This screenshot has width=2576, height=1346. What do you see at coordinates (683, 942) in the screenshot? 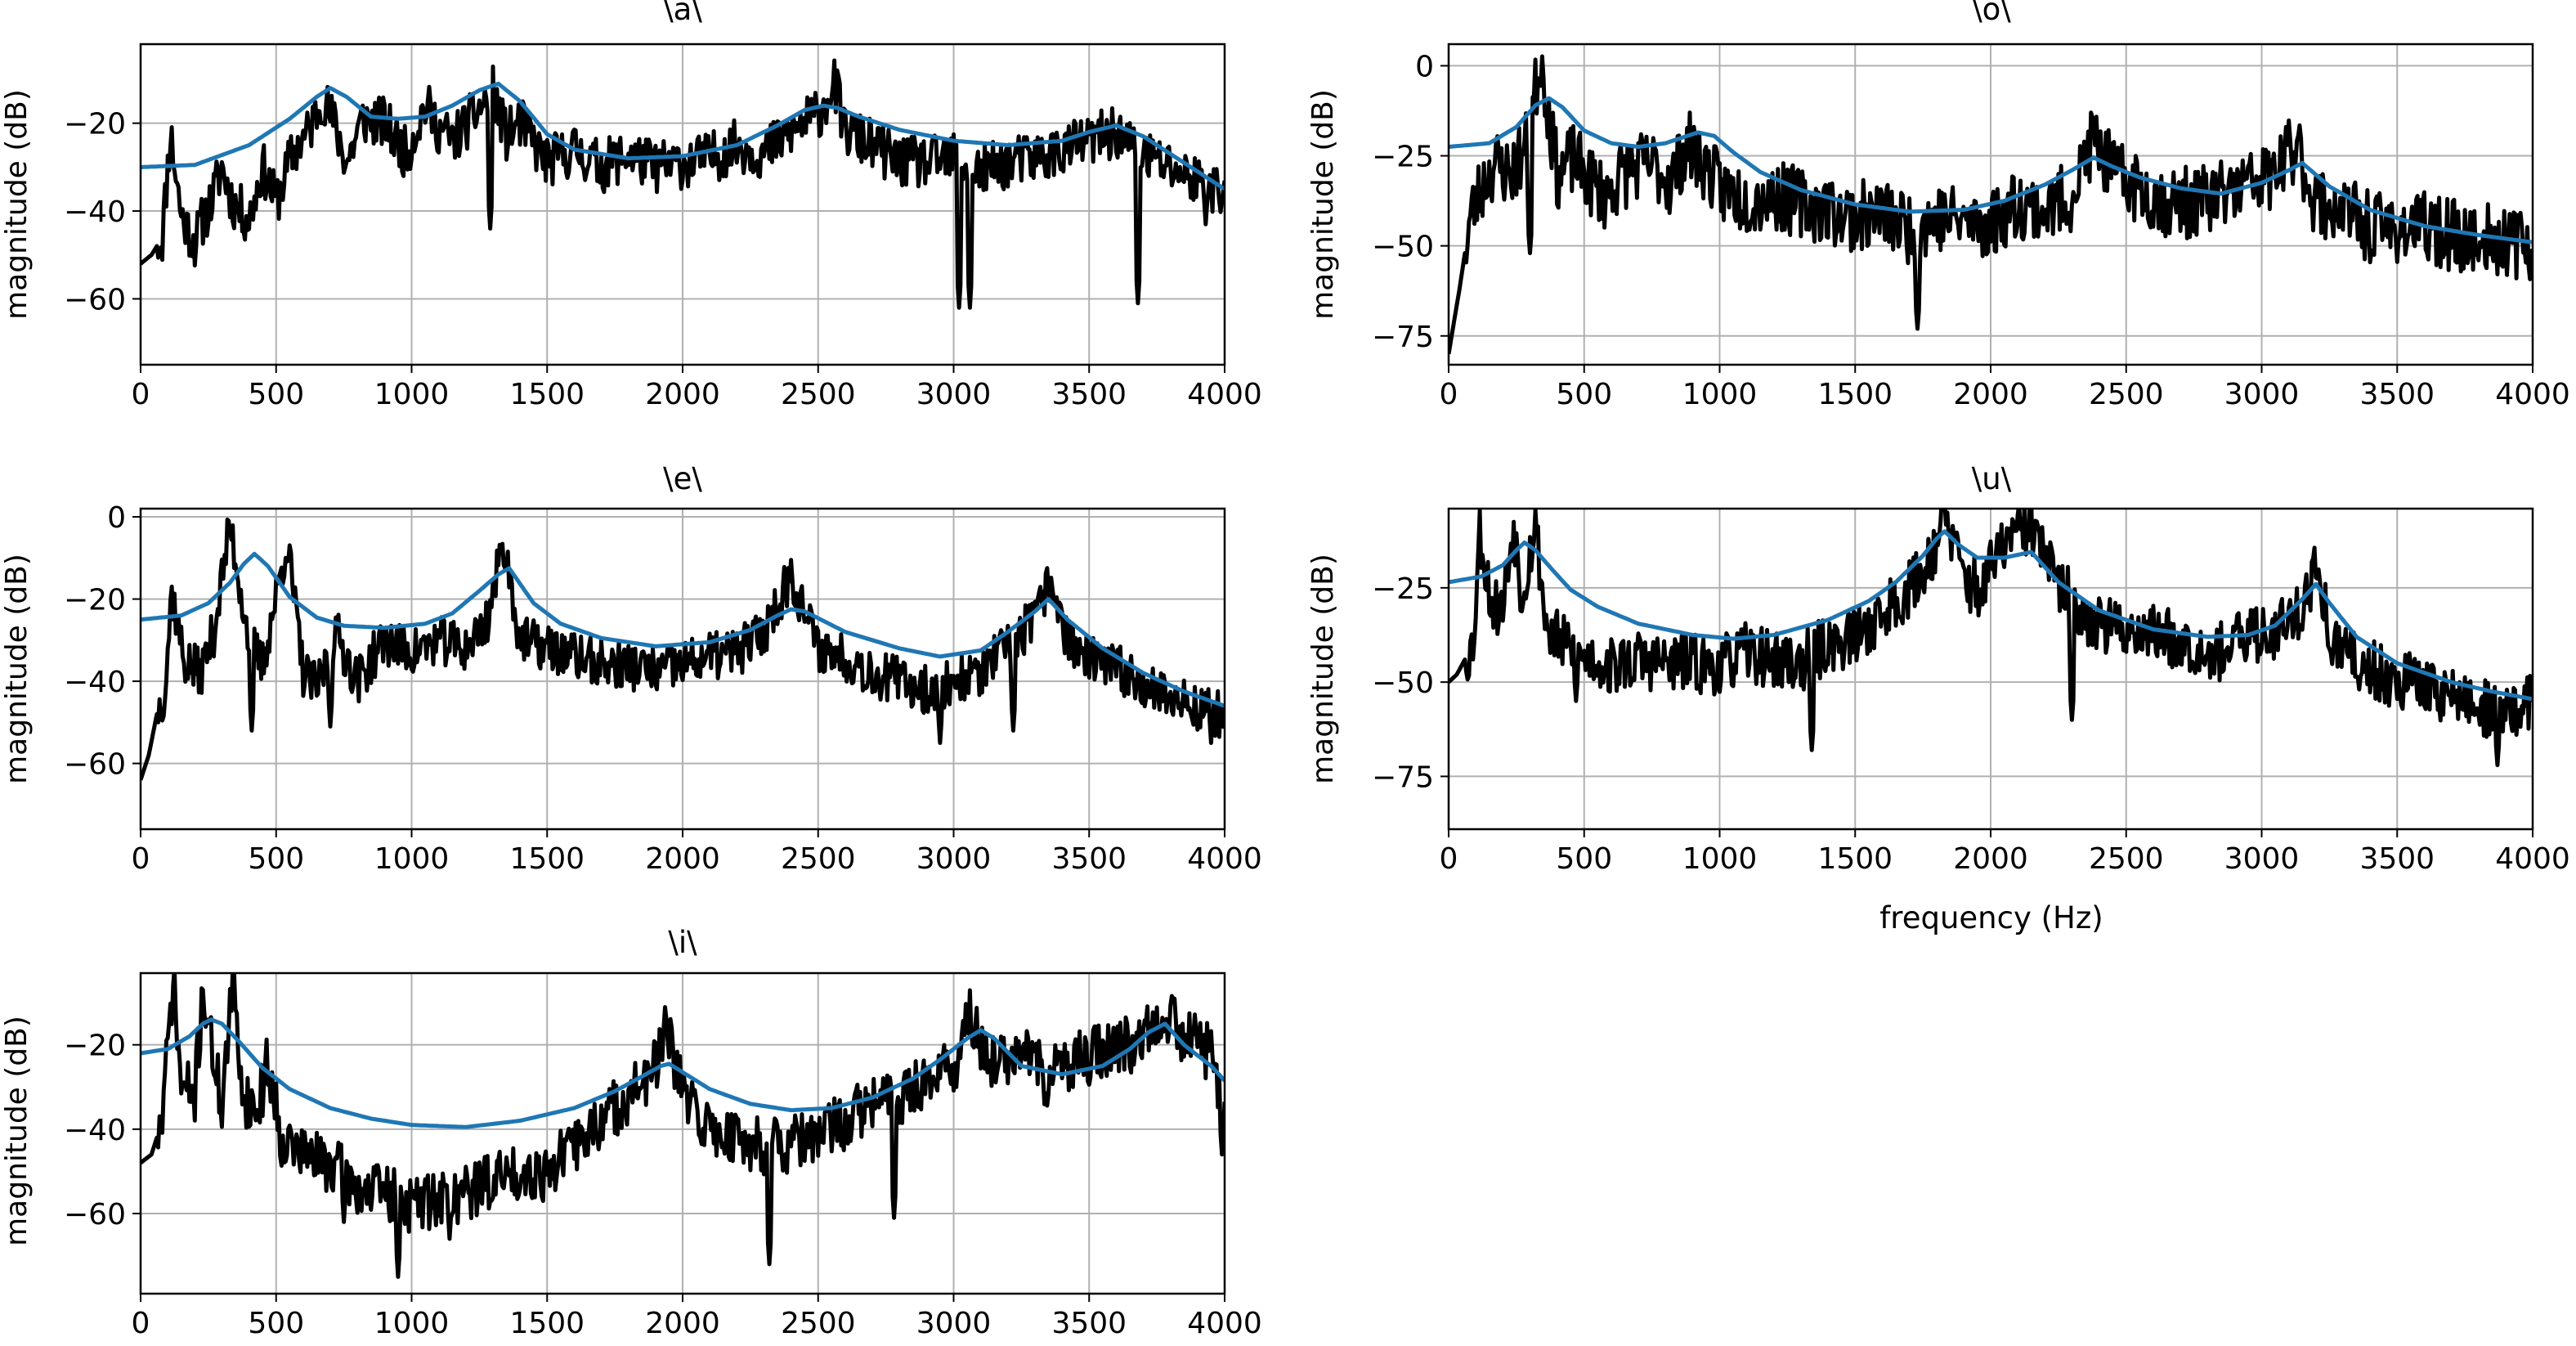
I see `subplot-title: \i\` at bounding box center [683, 942].